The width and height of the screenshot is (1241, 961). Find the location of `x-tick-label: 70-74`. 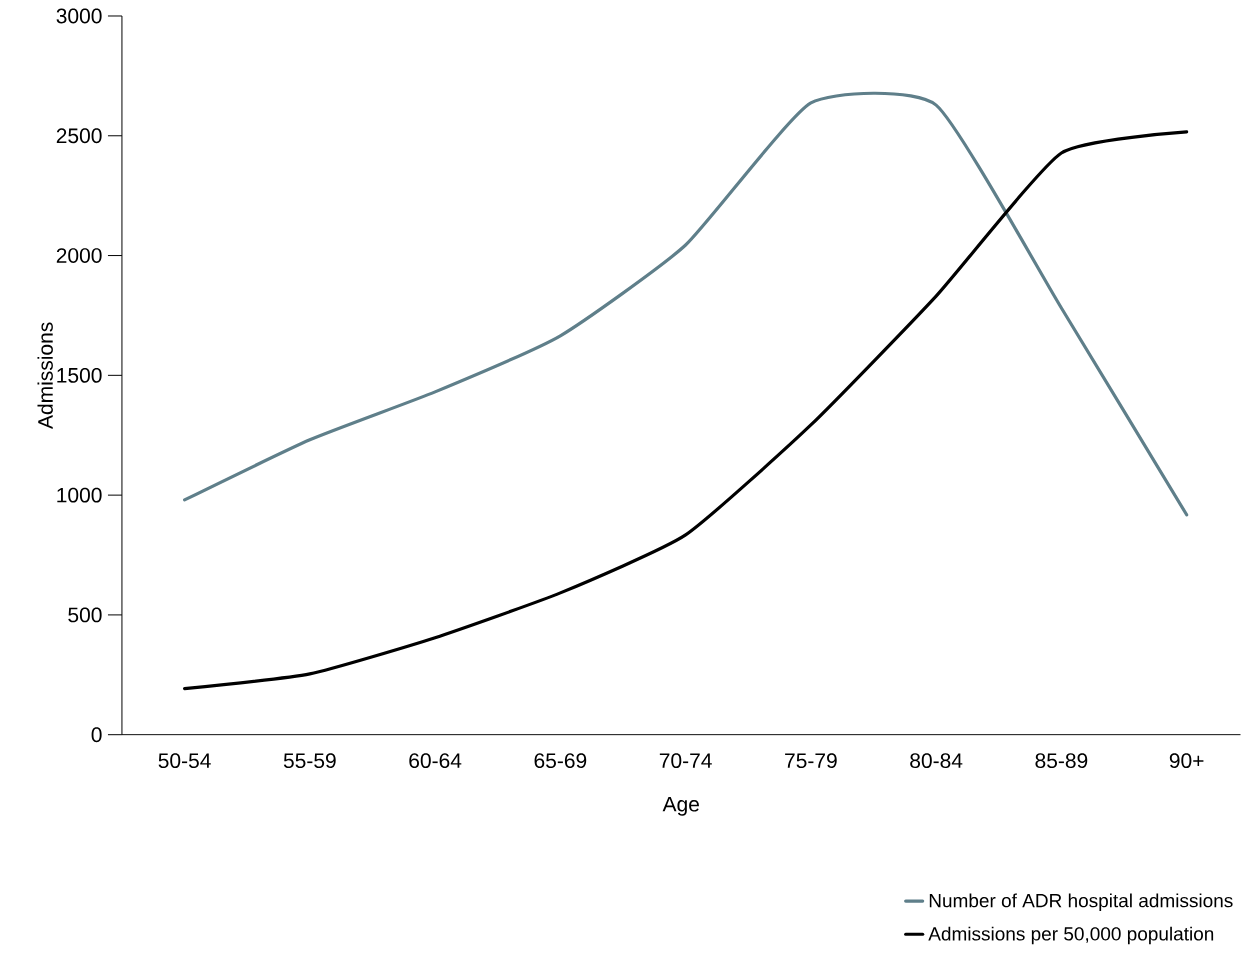

x-tick-label: 70-74 is located at coordinates (685, 761).